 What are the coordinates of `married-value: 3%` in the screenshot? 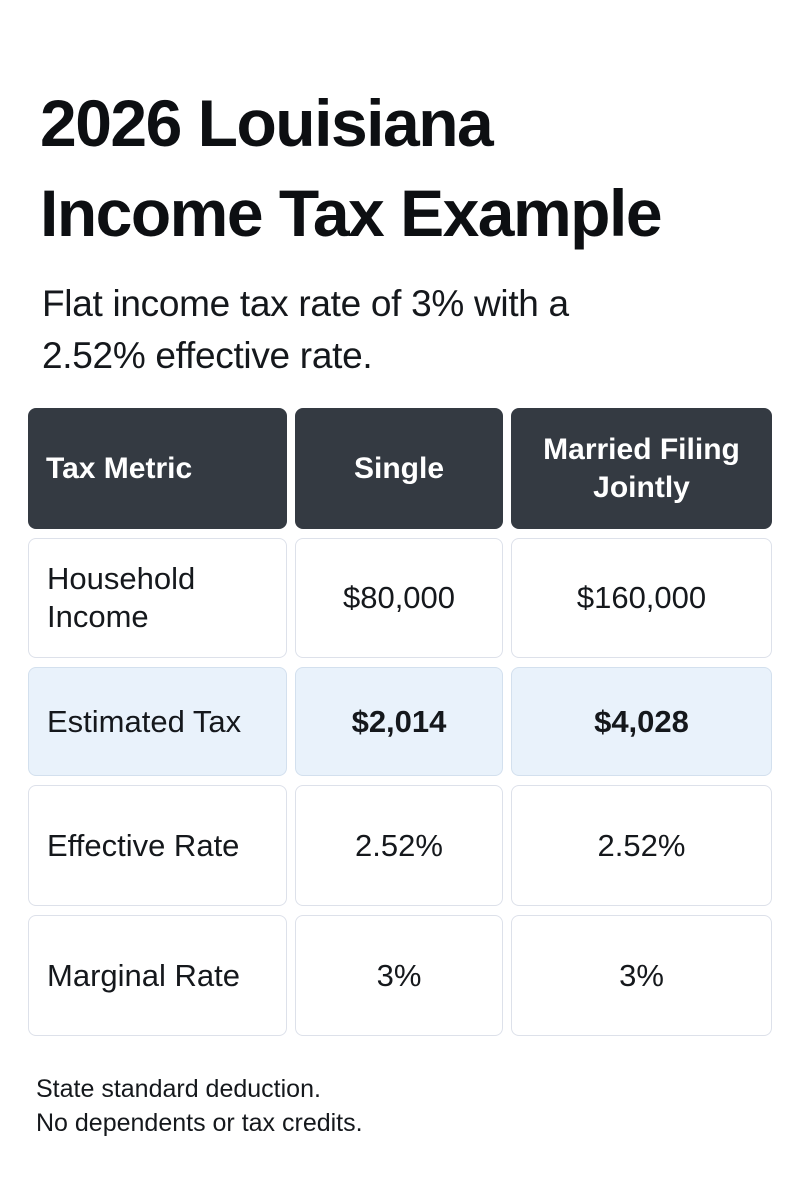 It's located at (641, 975).